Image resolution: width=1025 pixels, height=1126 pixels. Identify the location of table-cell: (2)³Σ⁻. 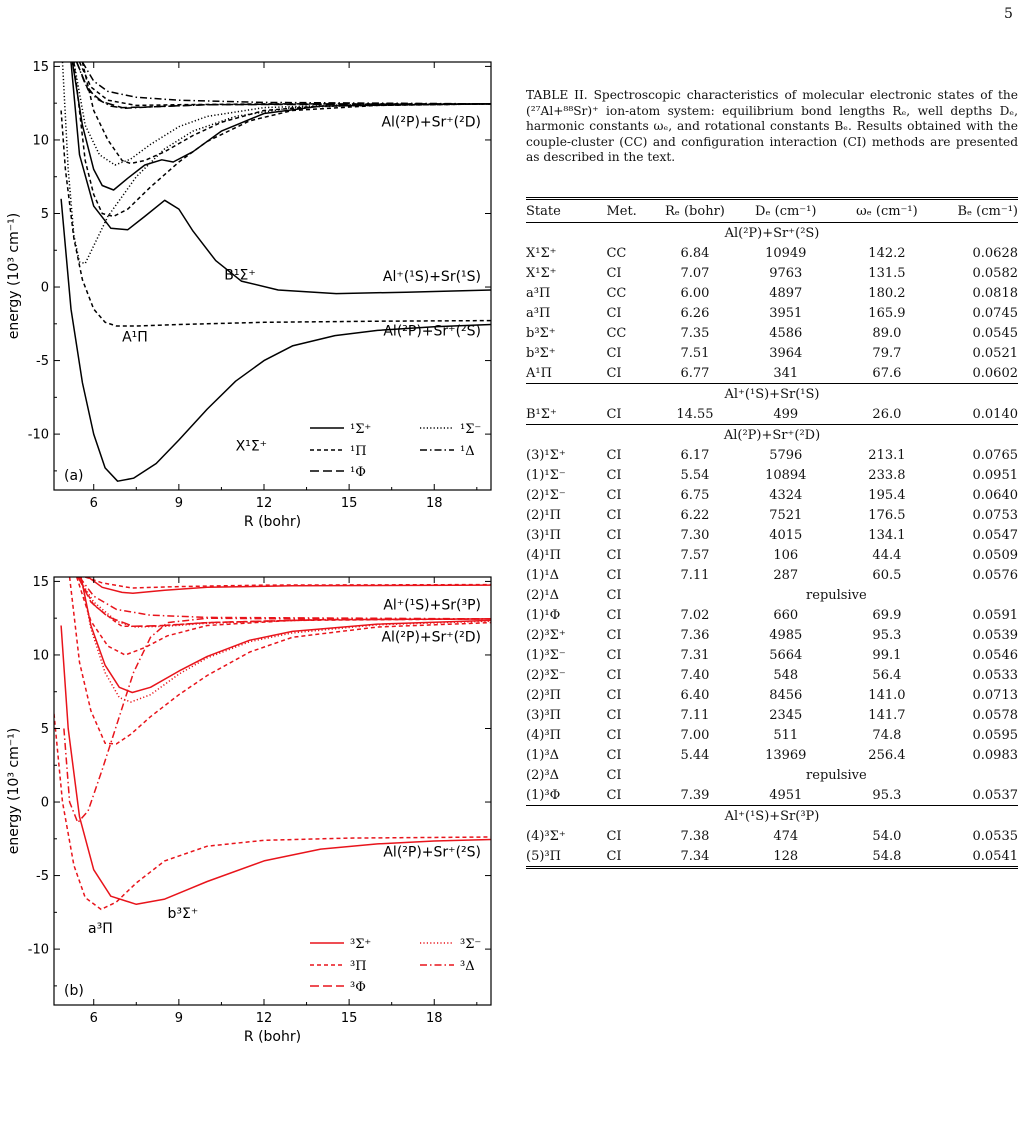
(546, 675).